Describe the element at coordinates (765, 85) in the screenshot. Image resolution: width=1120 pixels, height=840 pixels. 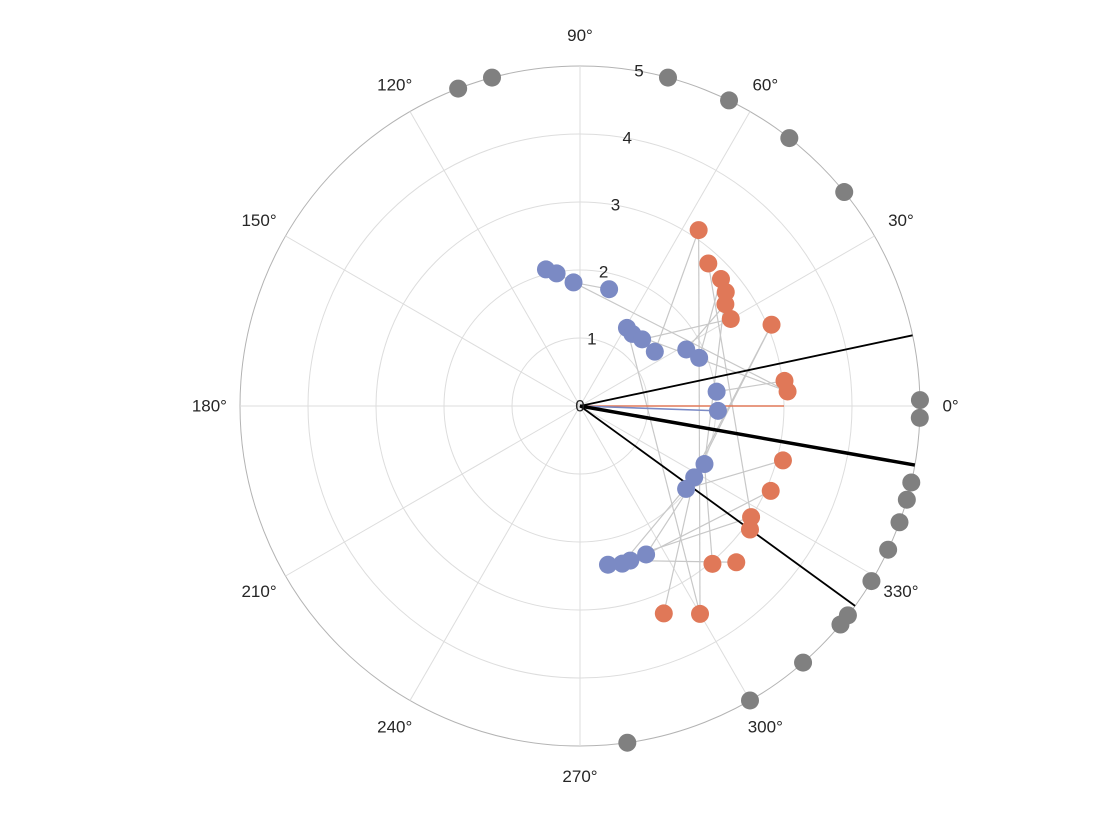
I see `theta-tick-label: 60°` at that location.